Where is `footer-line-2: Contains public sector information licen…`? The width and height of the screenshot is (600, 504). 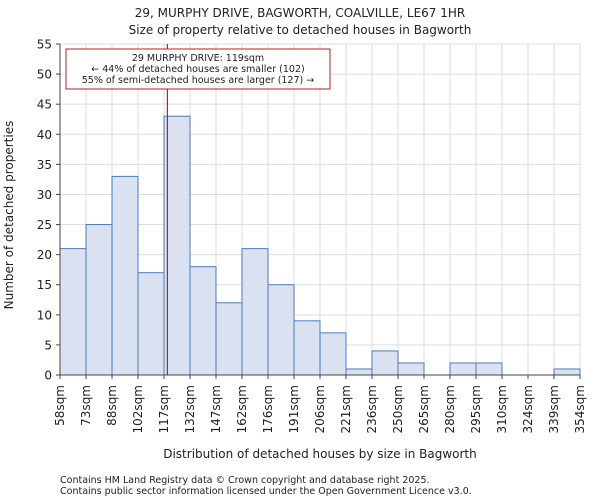 footer-line-2: Contains public sector information licen… is located at coordinates (266, 491).